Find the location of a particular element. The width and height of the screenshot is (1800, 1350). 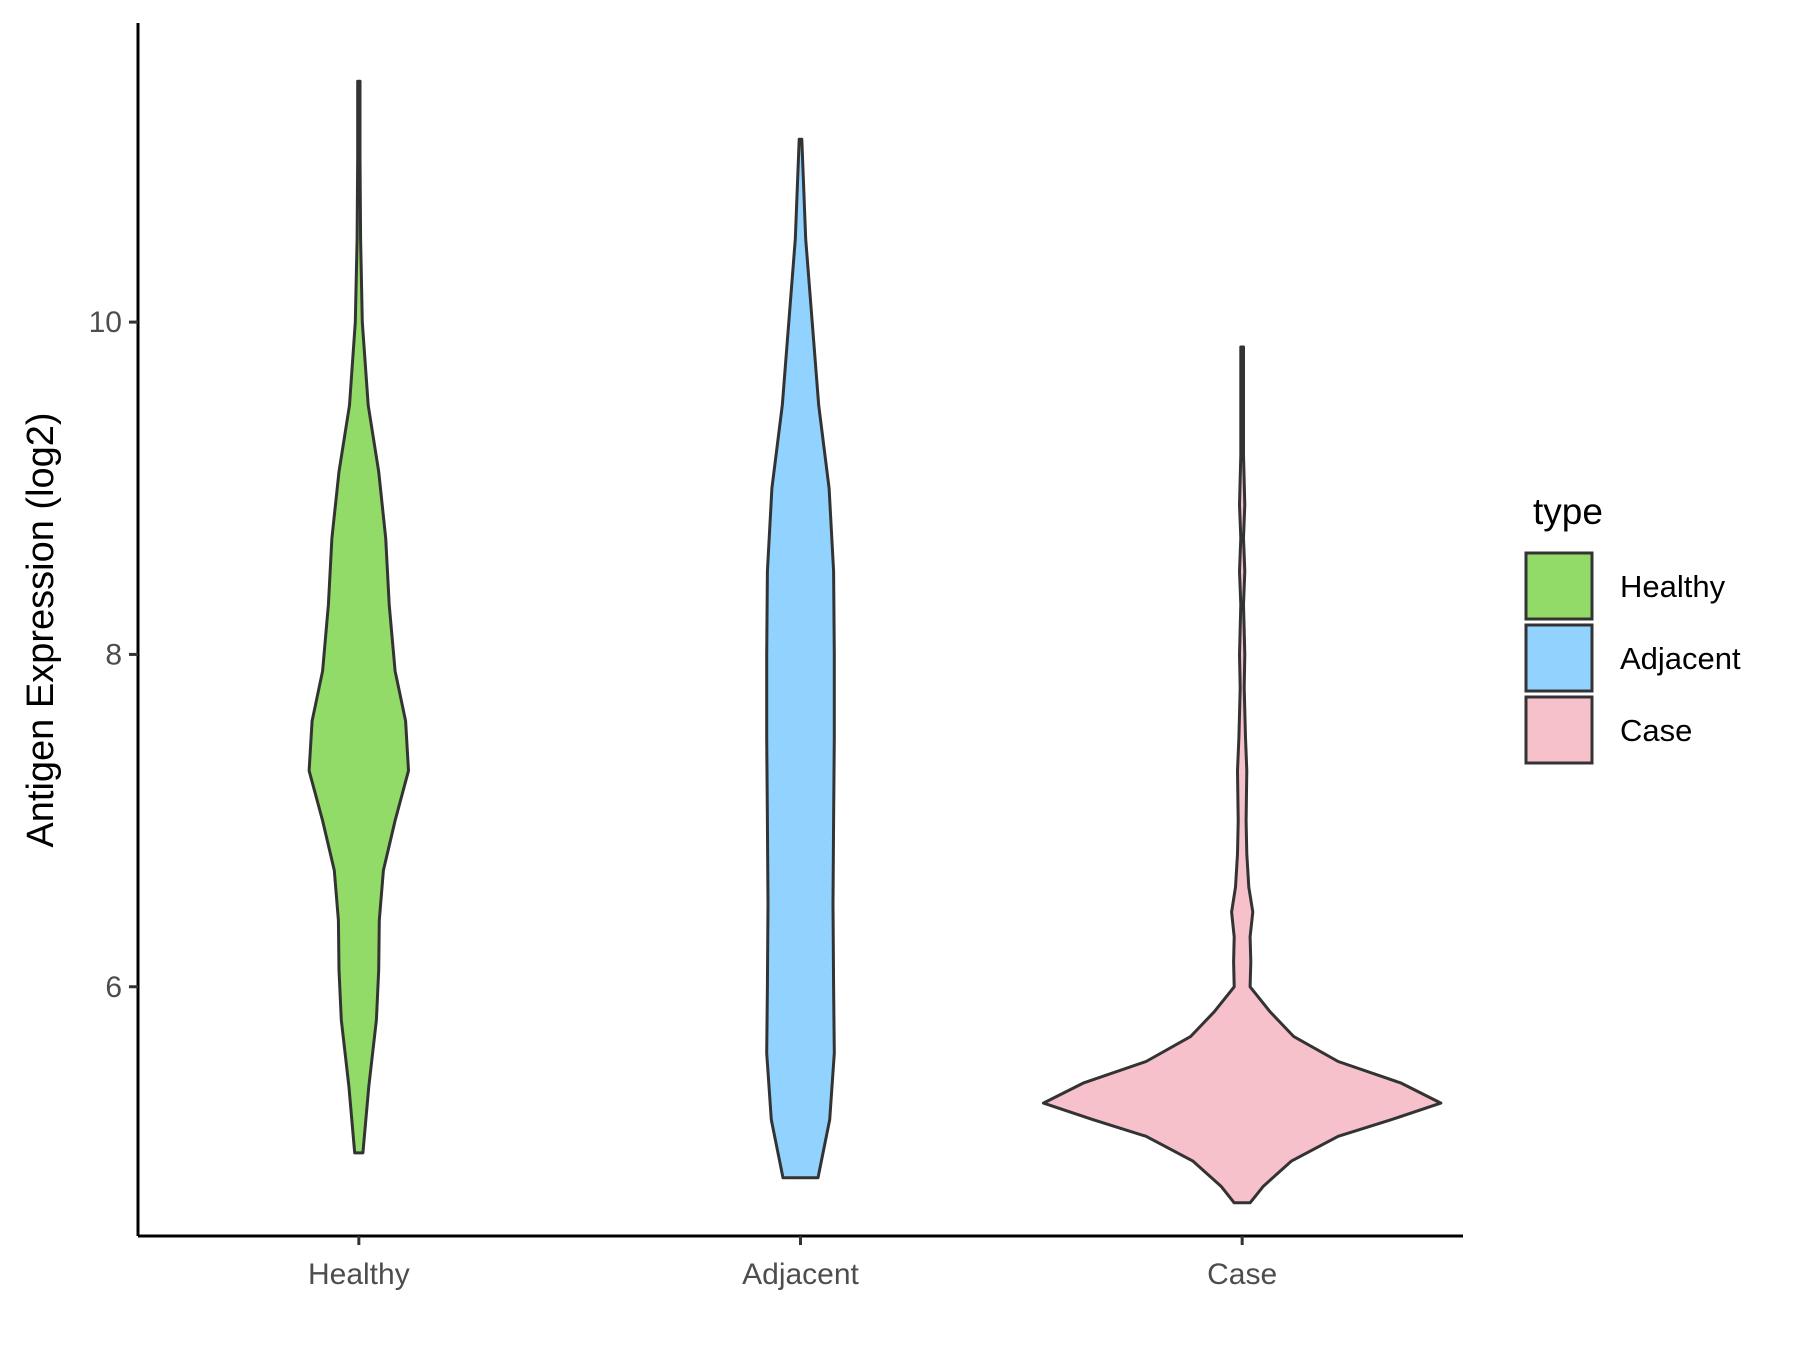

x-tick-label-adjacent: Adjacent is located at coordinates (800, 1274).